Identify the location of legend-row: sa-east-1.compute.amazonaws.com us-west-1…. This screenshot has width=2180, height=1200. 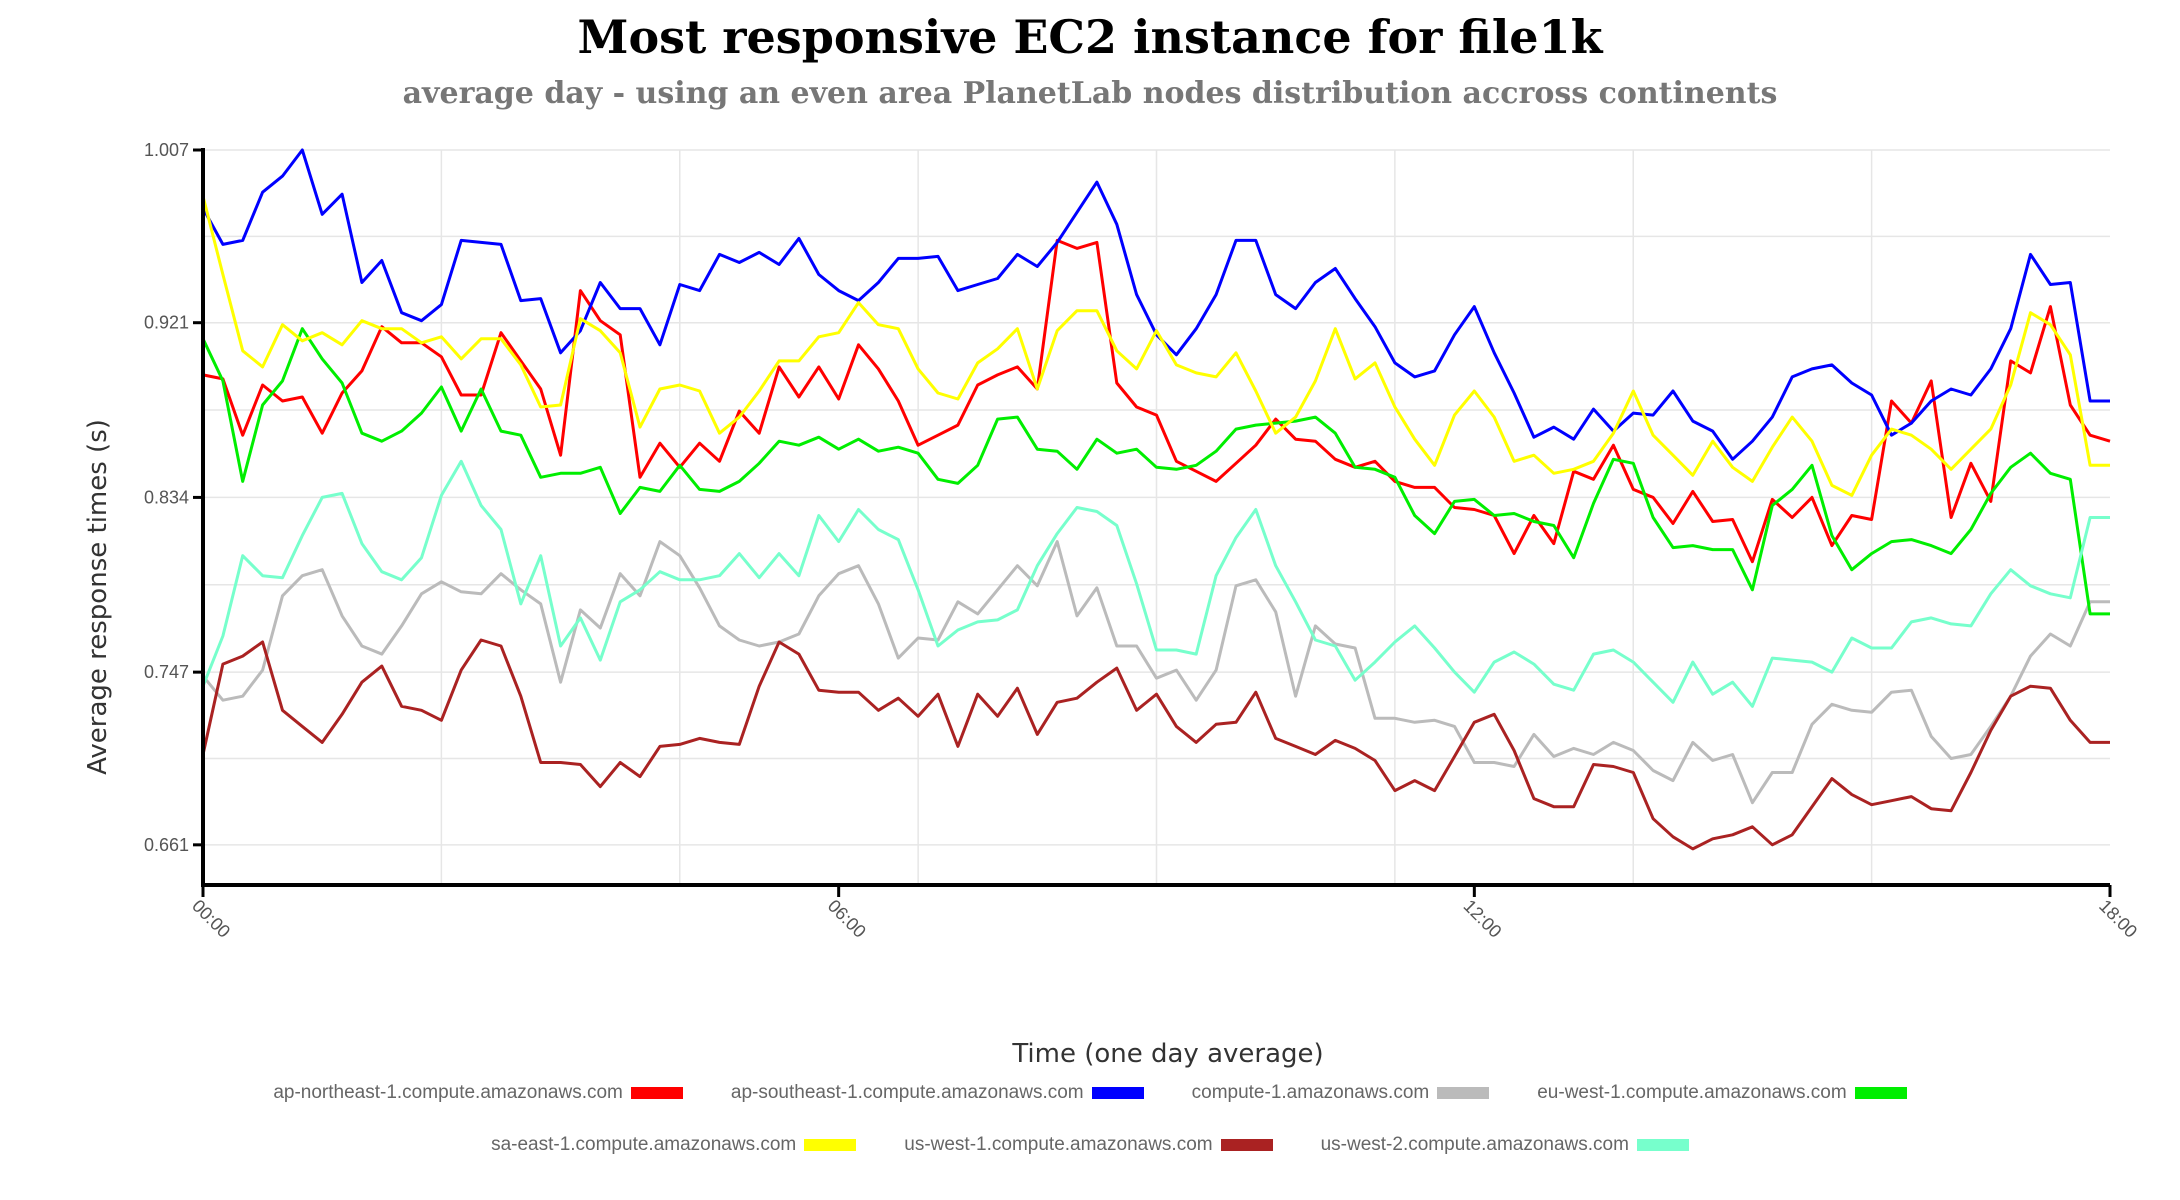
(1090, 1145).